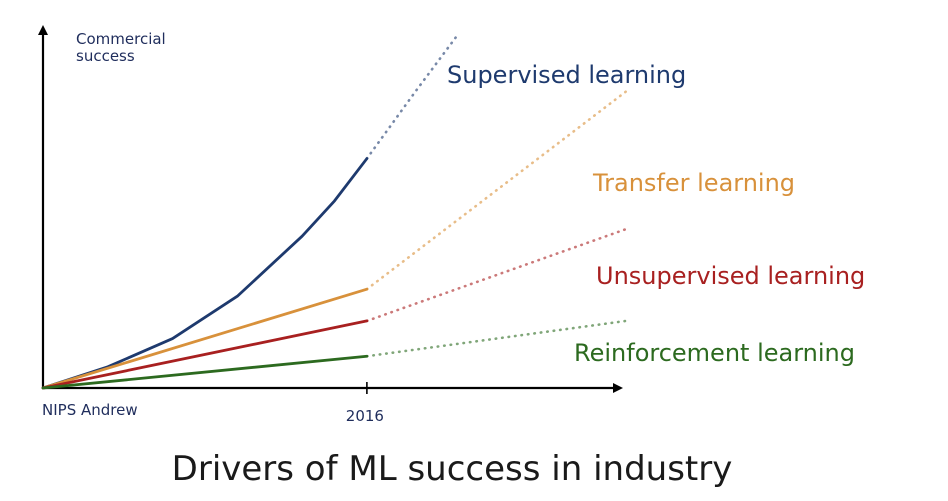  Describe the element at coordinates (714, 353) in the screenshot. I see `series-label-reinforcement: Reinforcement learning` at that location.